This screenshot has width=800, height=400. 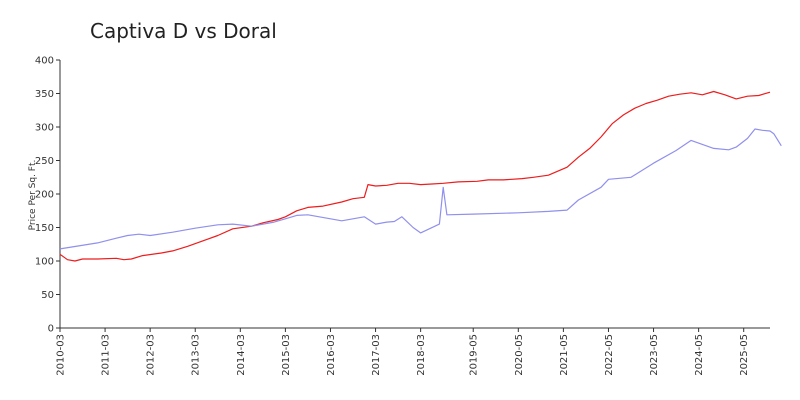 What do you see at coordinates (151, 355) in the screenshot?
I see `x-tick-label: 2012-03` at bounding box center [151, 355].